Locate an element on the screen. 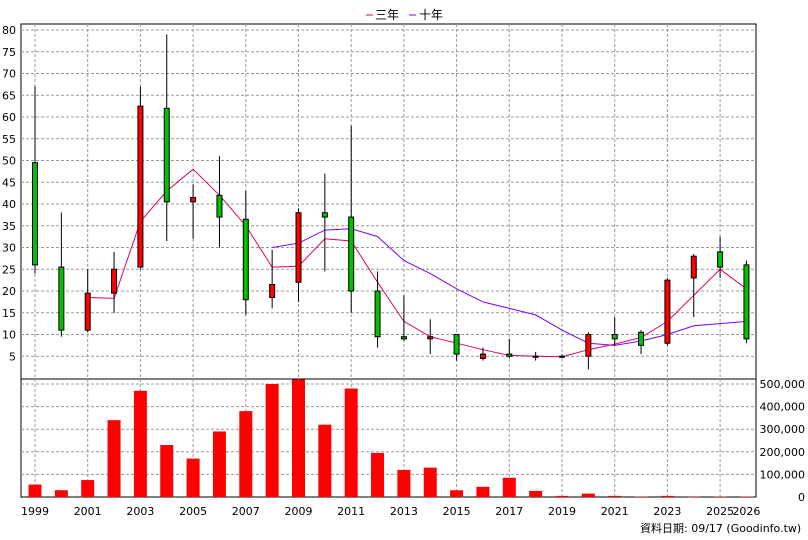 Image resolution: width=808 pixels, height=540 pixels. price-tick-label: 5 is located at coordinates (12, 356).